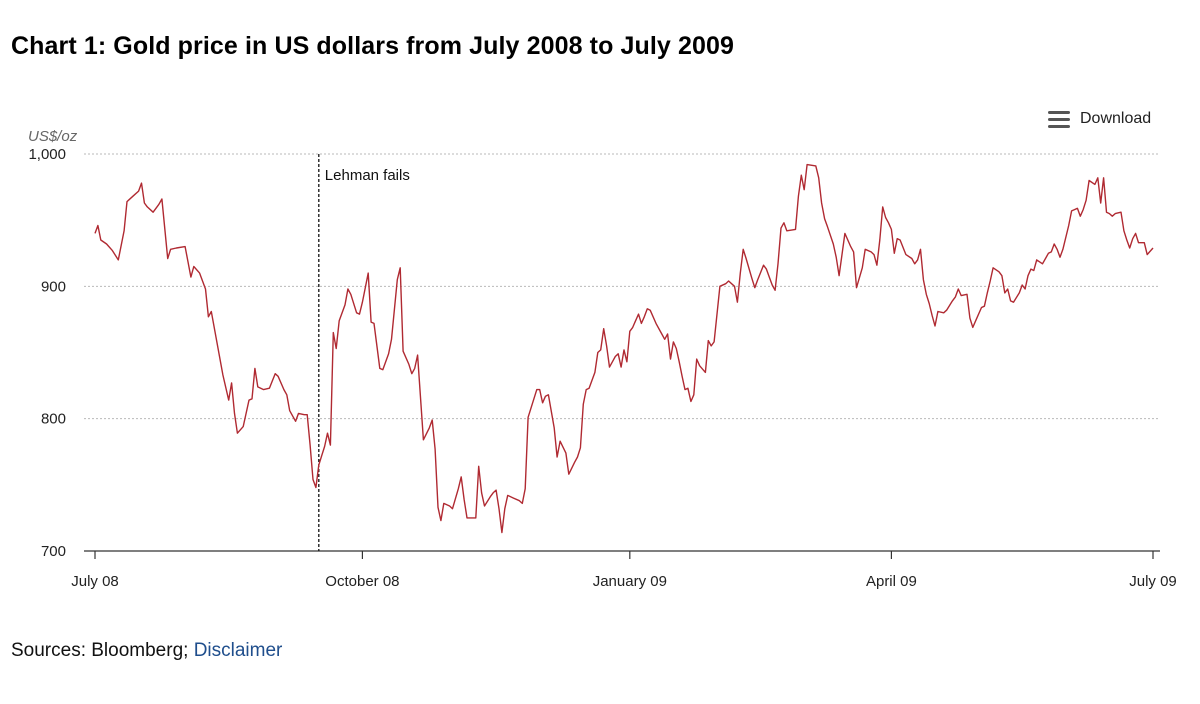 The width and height of the screenshot is (1200, 704). I want to click on y-tick-label: 900, so click(53, 286).